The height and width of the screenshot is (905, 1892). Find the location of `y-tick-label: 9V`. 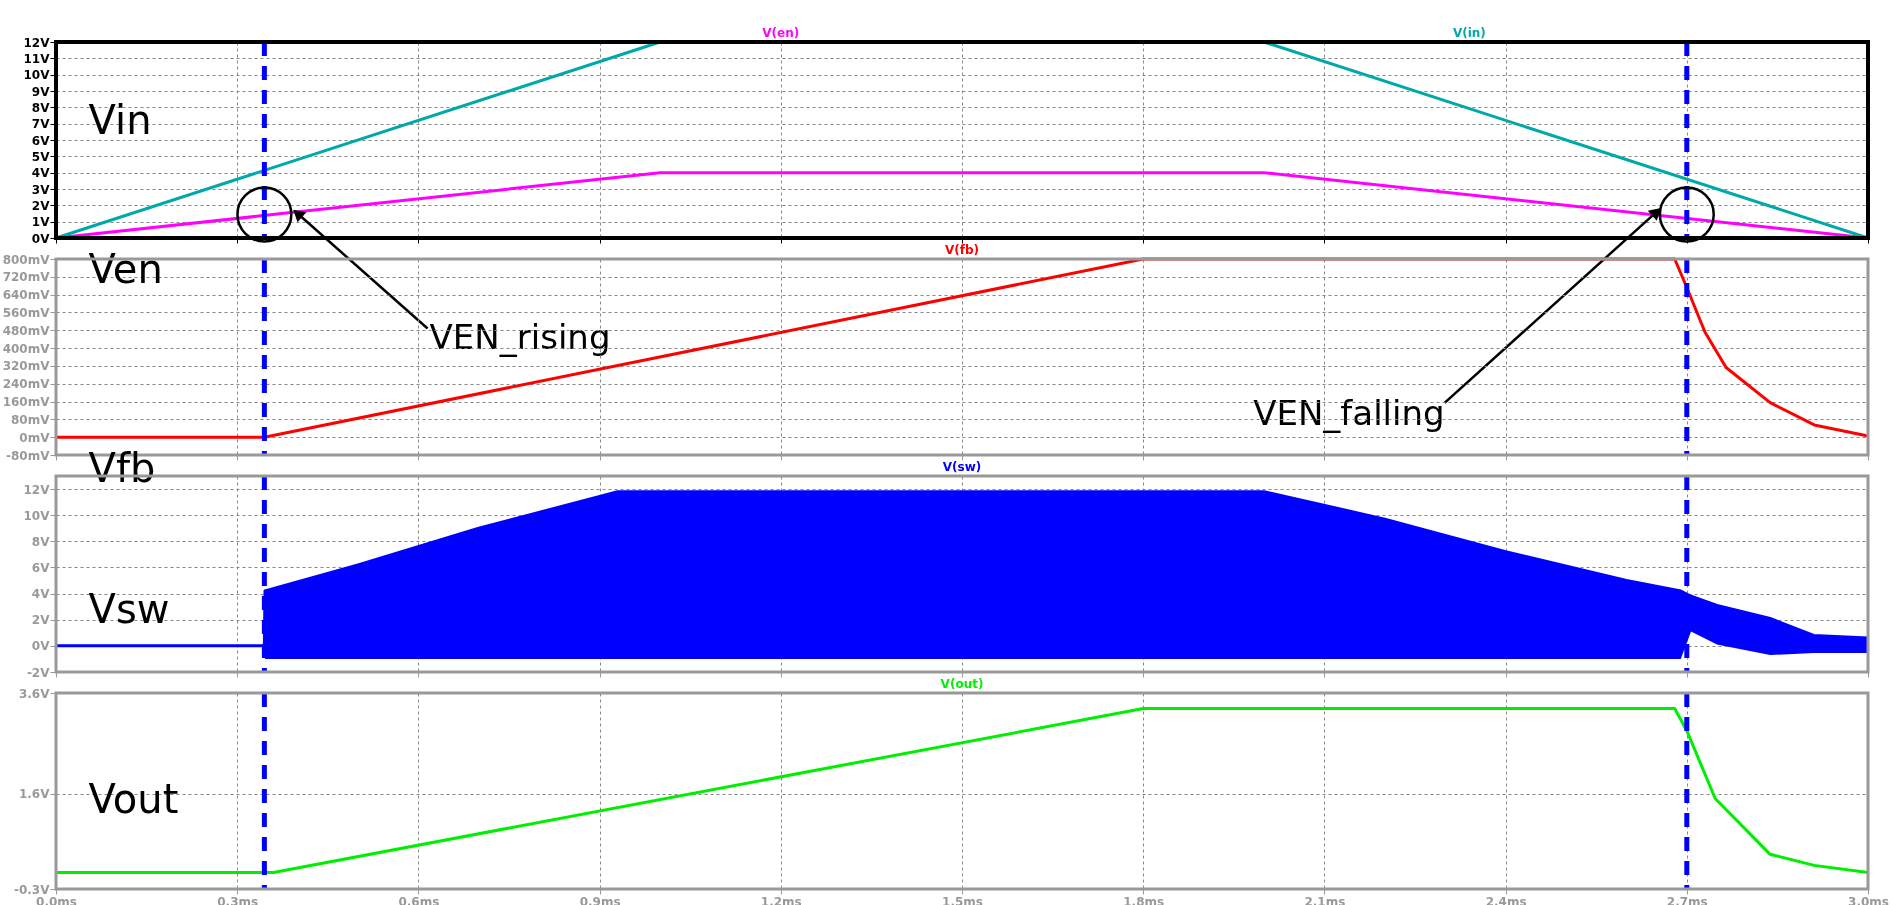

y-tick-label: 9V is located at coordinates (41, 91).